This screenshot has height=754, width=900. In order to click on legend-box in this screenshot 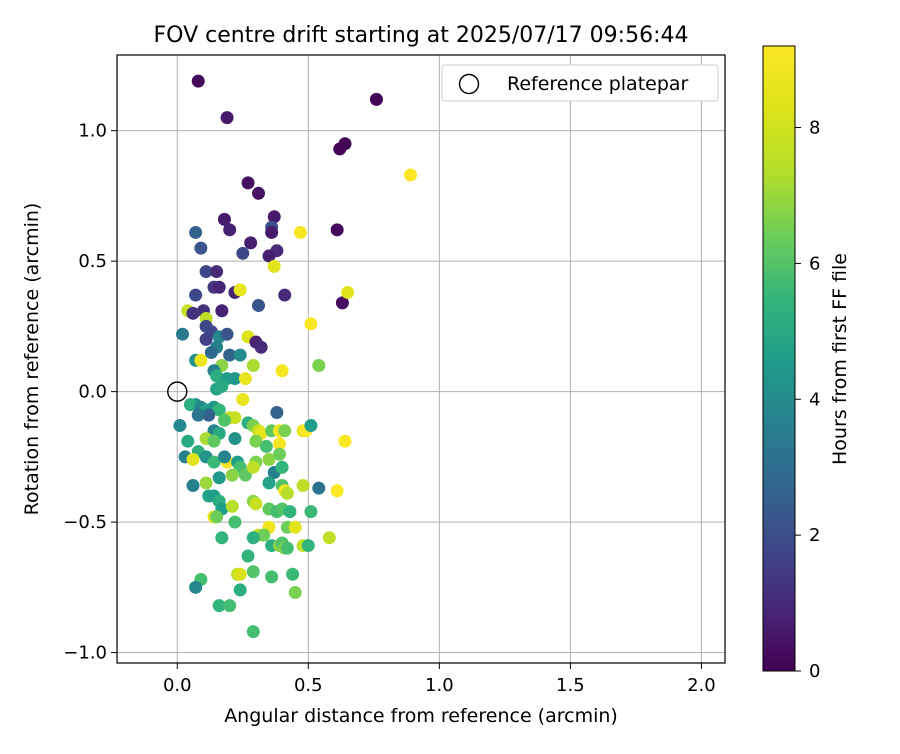, I will do `click(580, 83)`.